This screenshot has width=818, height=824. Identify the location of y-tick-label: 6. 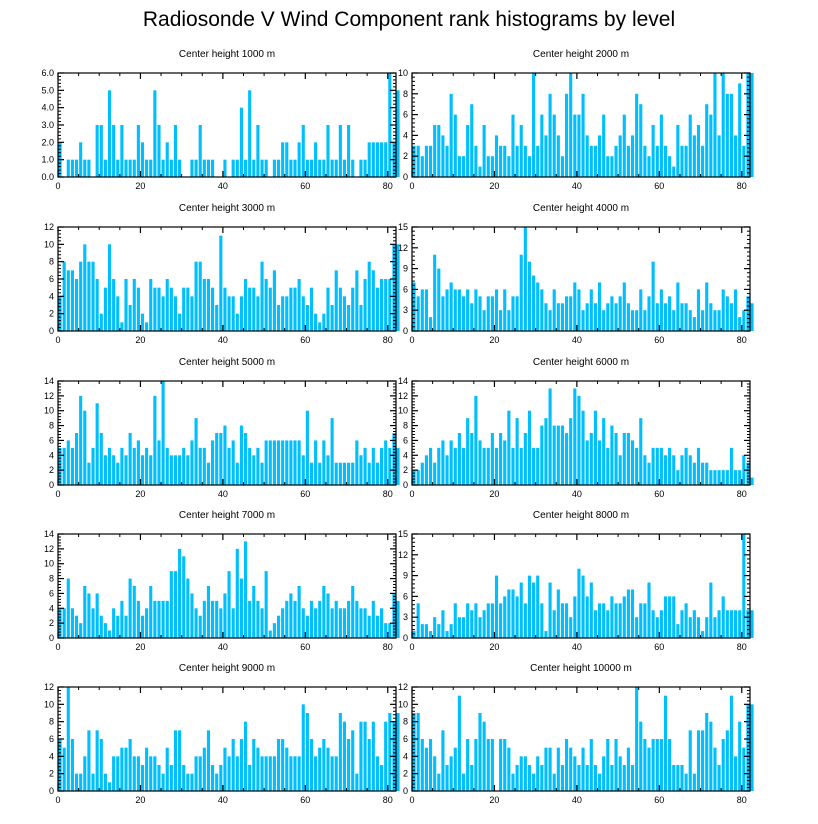
(405, 289).